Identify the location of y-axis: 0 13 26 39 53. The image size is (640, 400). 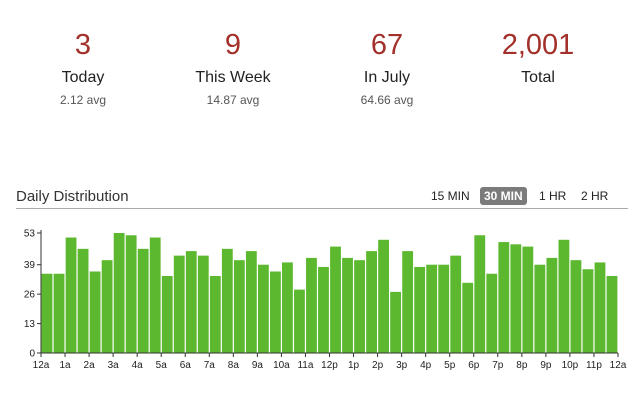
(33, 294).